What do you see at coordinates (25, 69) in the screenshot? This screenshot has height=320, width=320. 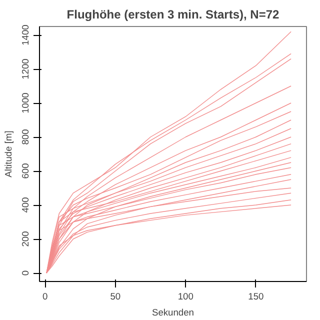 I see `y-tick-label: 1200` at bounding box center [25, 69].